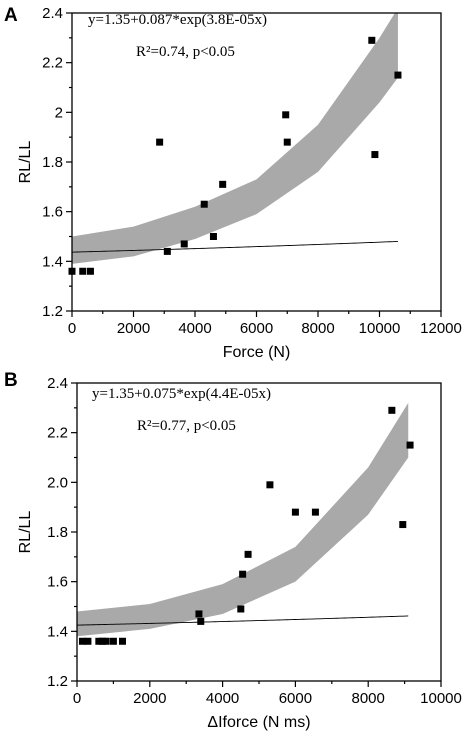  I want to click on fit-equation: y=1.35+0.087*exp(3.8E-05x), so click(177, 20).